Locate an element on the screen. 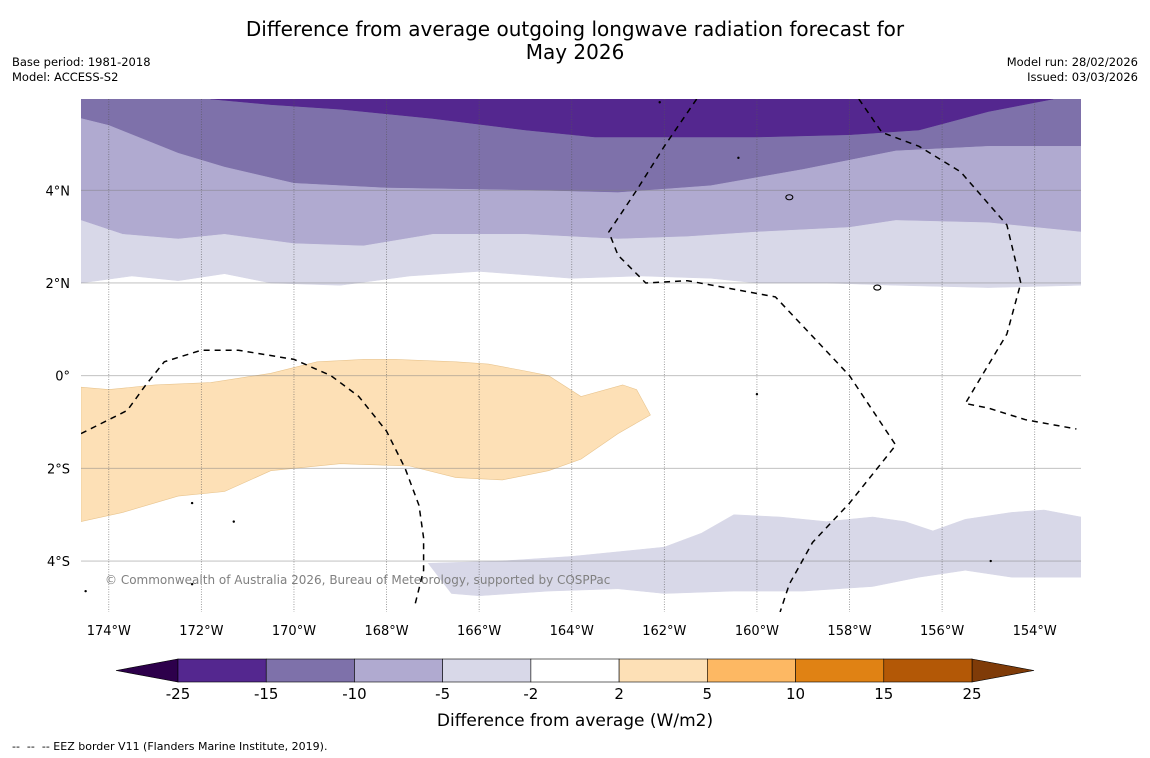 The width and height of the screenshot is (1150, 758). lat-tick-label: 2°S is located at coordinates (58, 469).